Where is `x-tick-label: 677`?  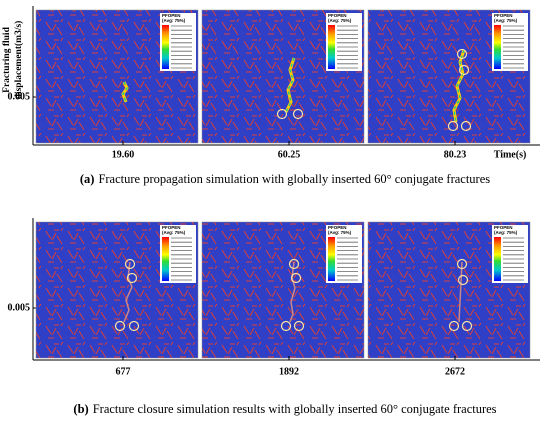
x-tick-label: 677 is located at coordinates (123, 371).